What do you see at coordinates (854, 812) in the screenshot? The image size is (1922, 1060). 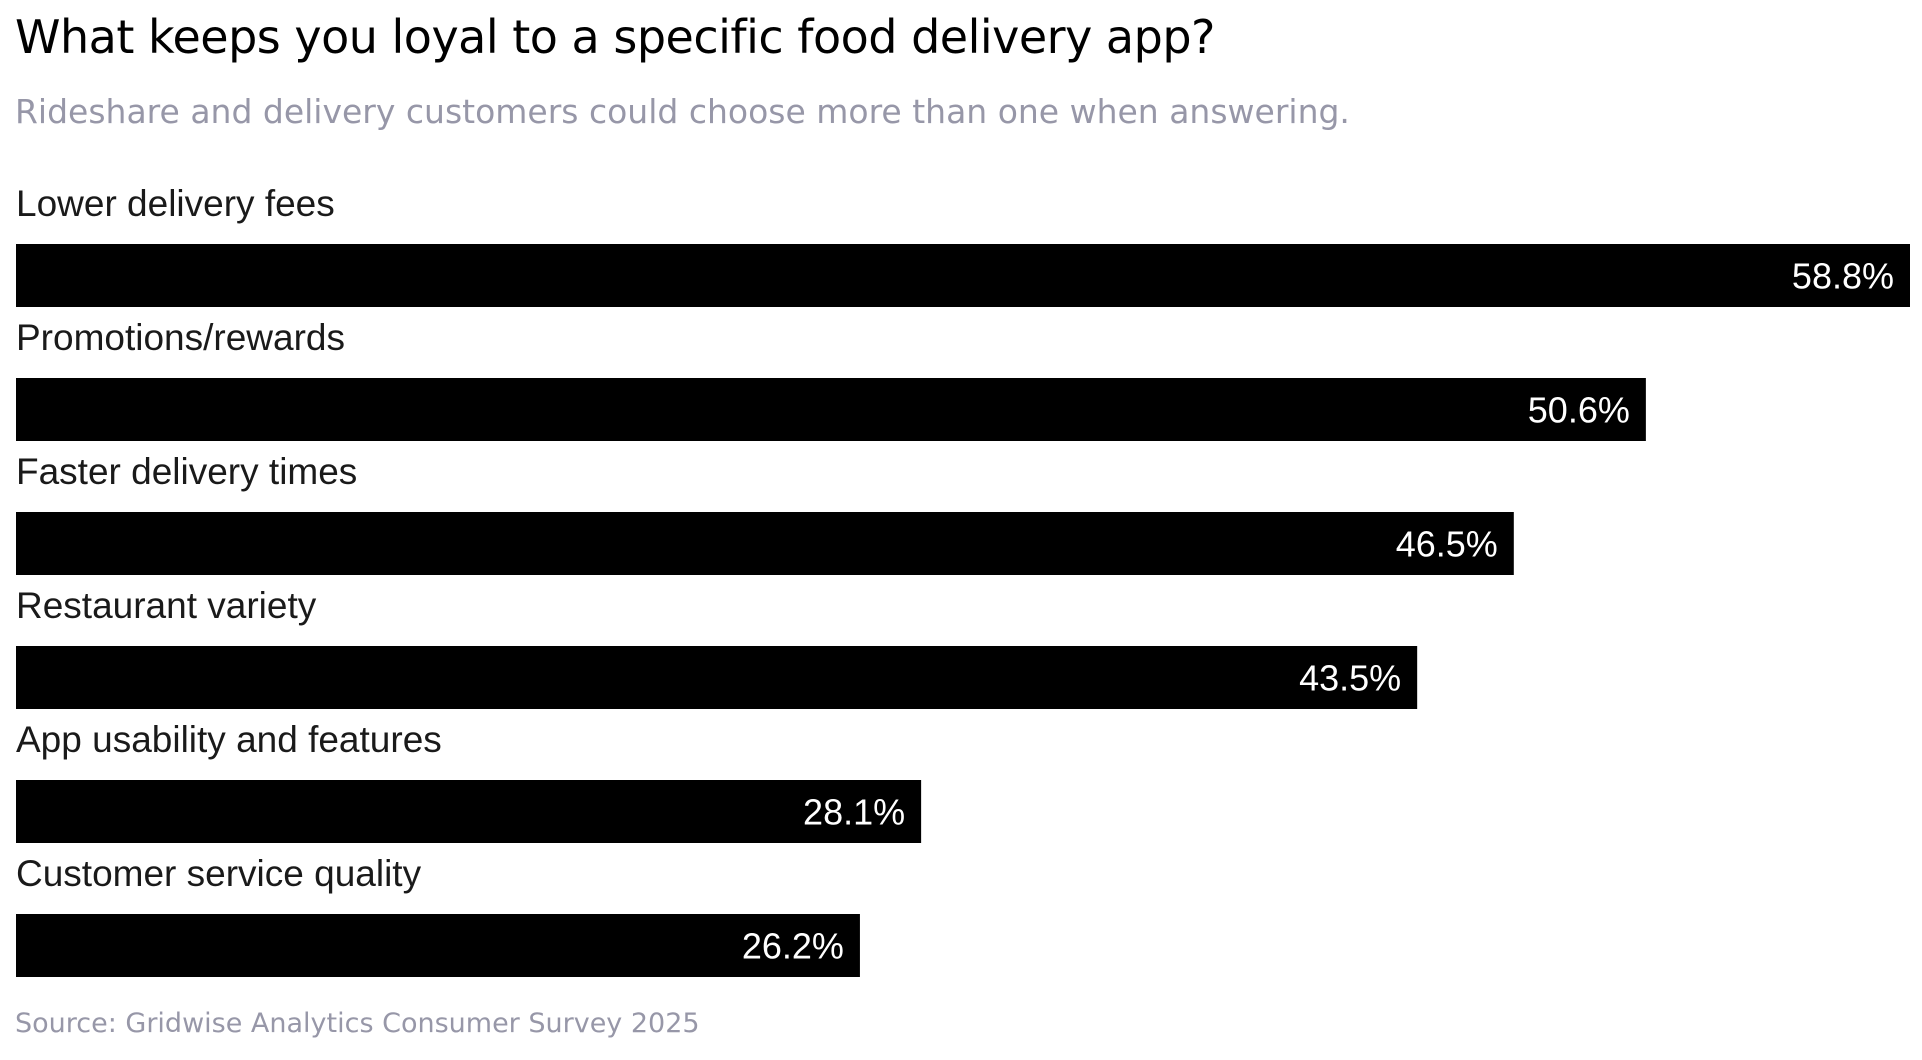 I see `value-label: 28.1%` at bounding box center [854, 812].